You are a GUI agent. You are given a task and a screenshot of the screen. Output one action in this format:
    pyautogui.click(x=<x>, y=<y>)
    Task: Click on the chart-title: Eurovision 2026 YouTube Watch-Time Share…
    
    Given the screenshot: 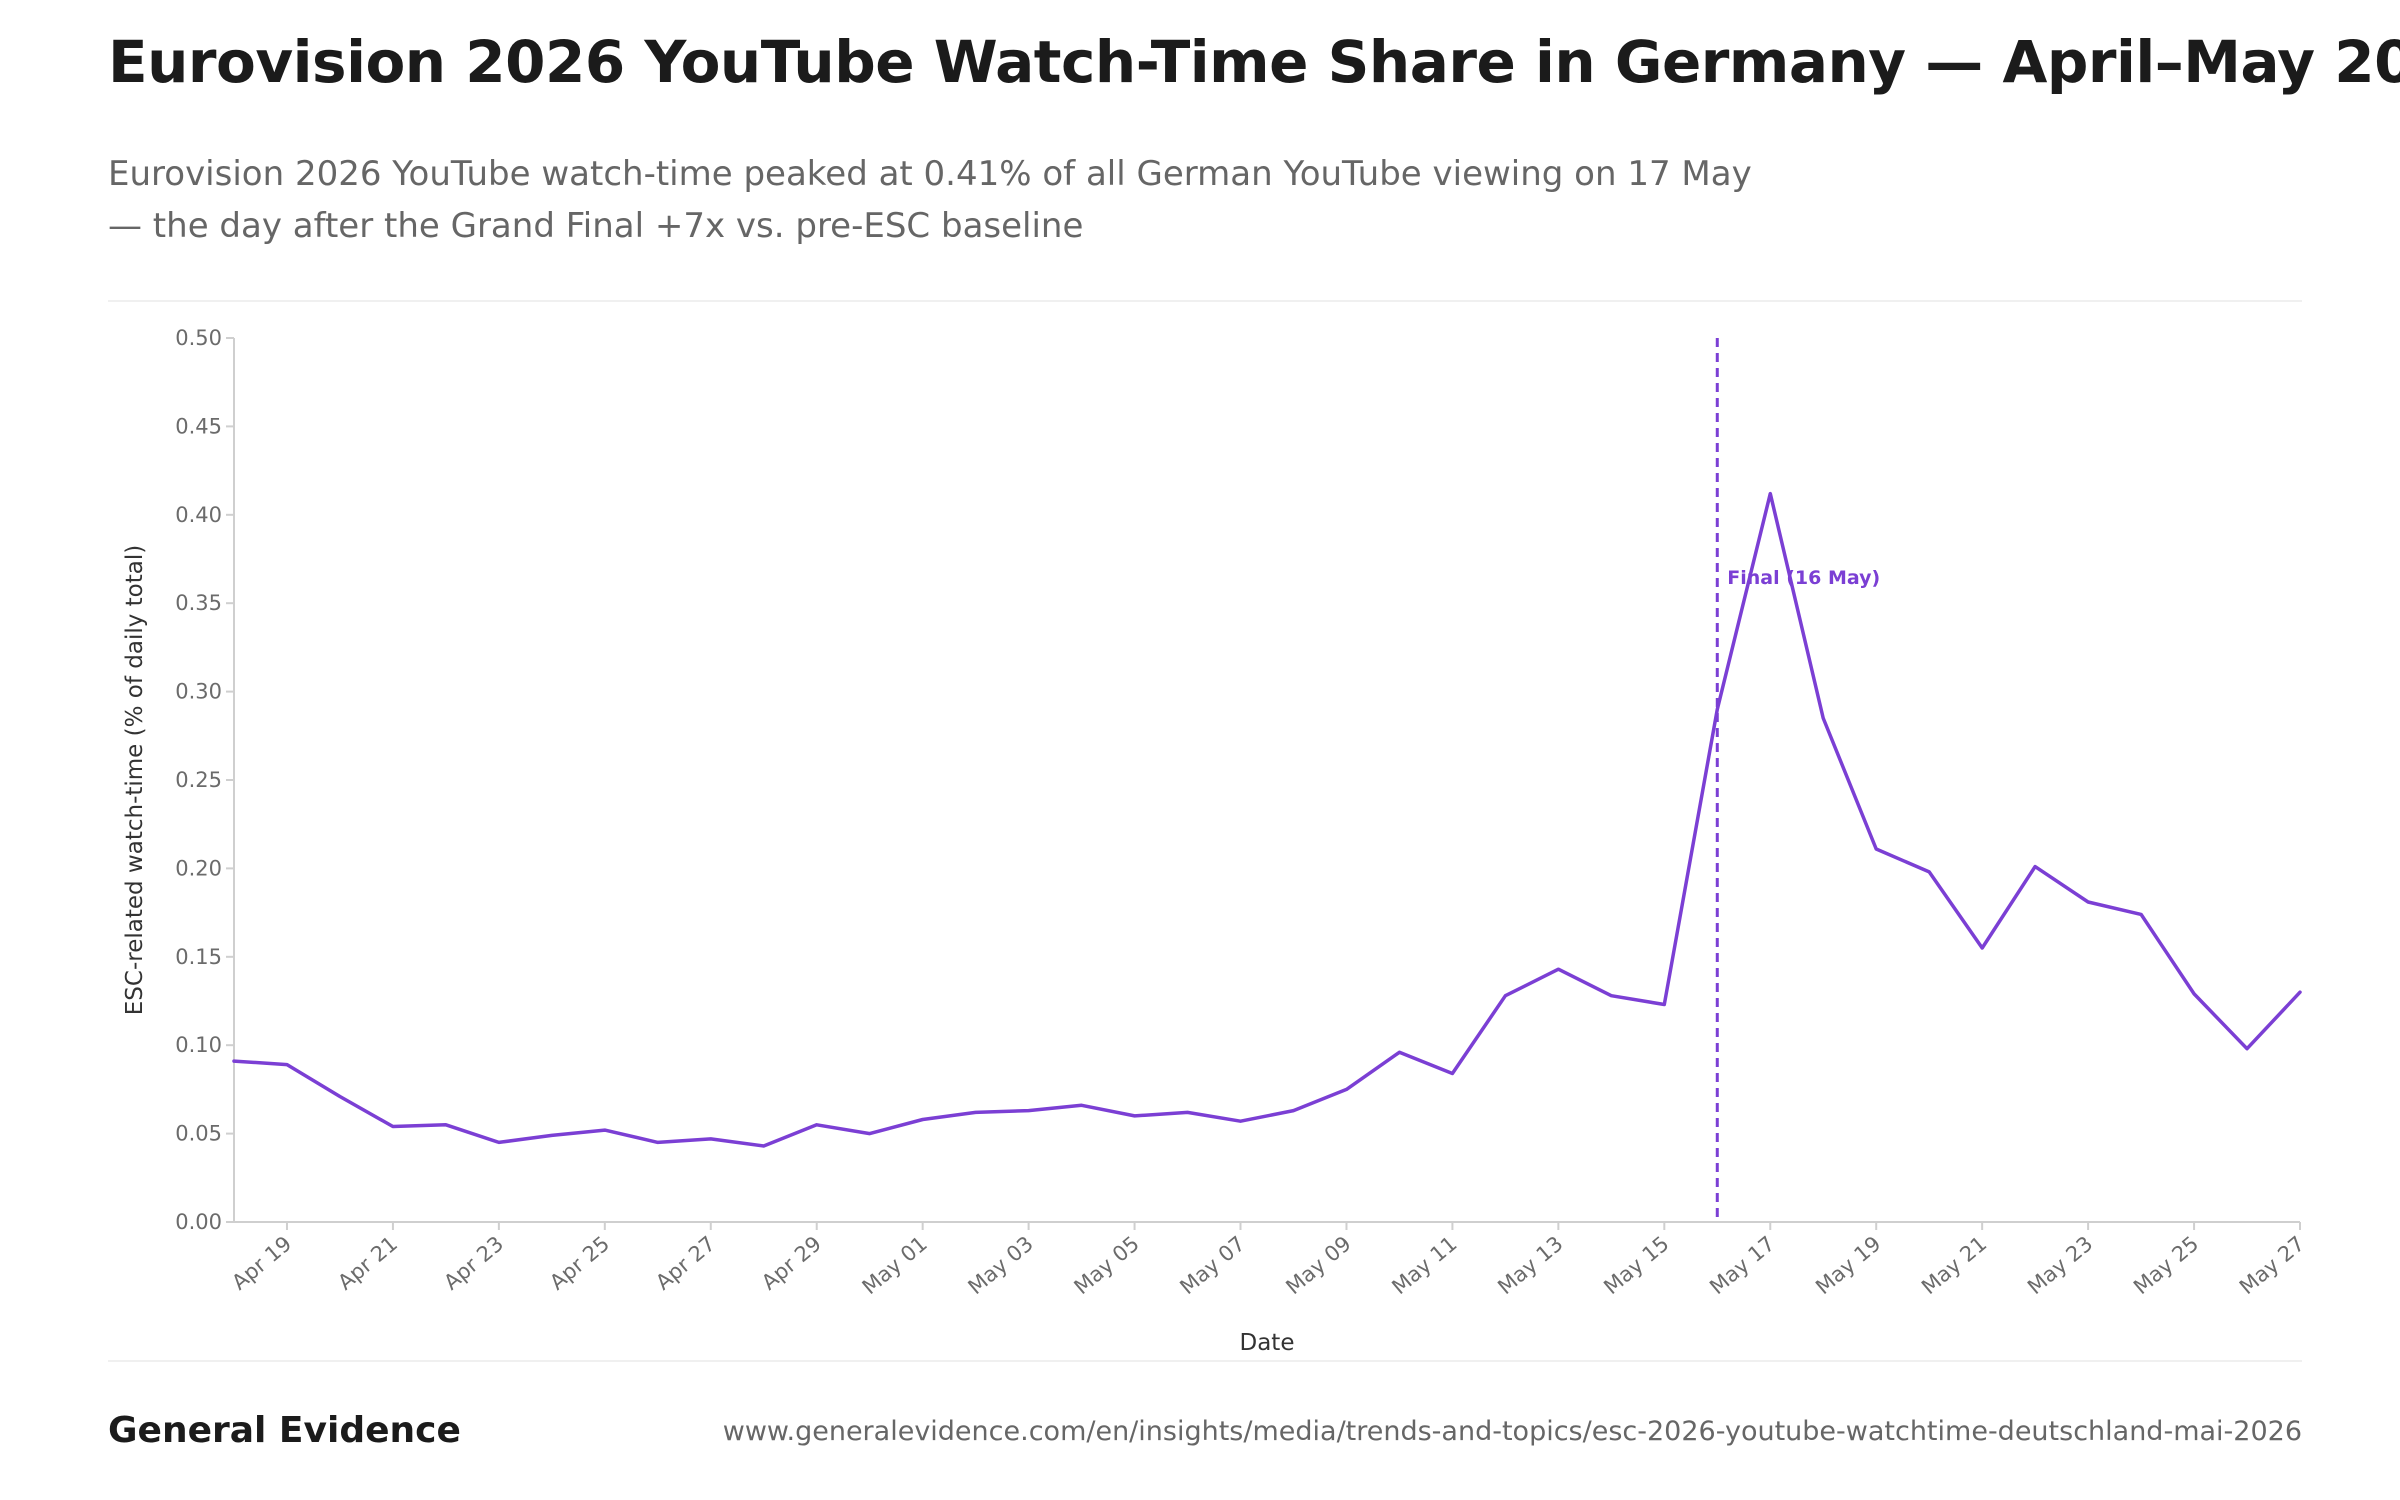 What is the action you would take?
    pyautogui.click(x=1254, y=62)
    